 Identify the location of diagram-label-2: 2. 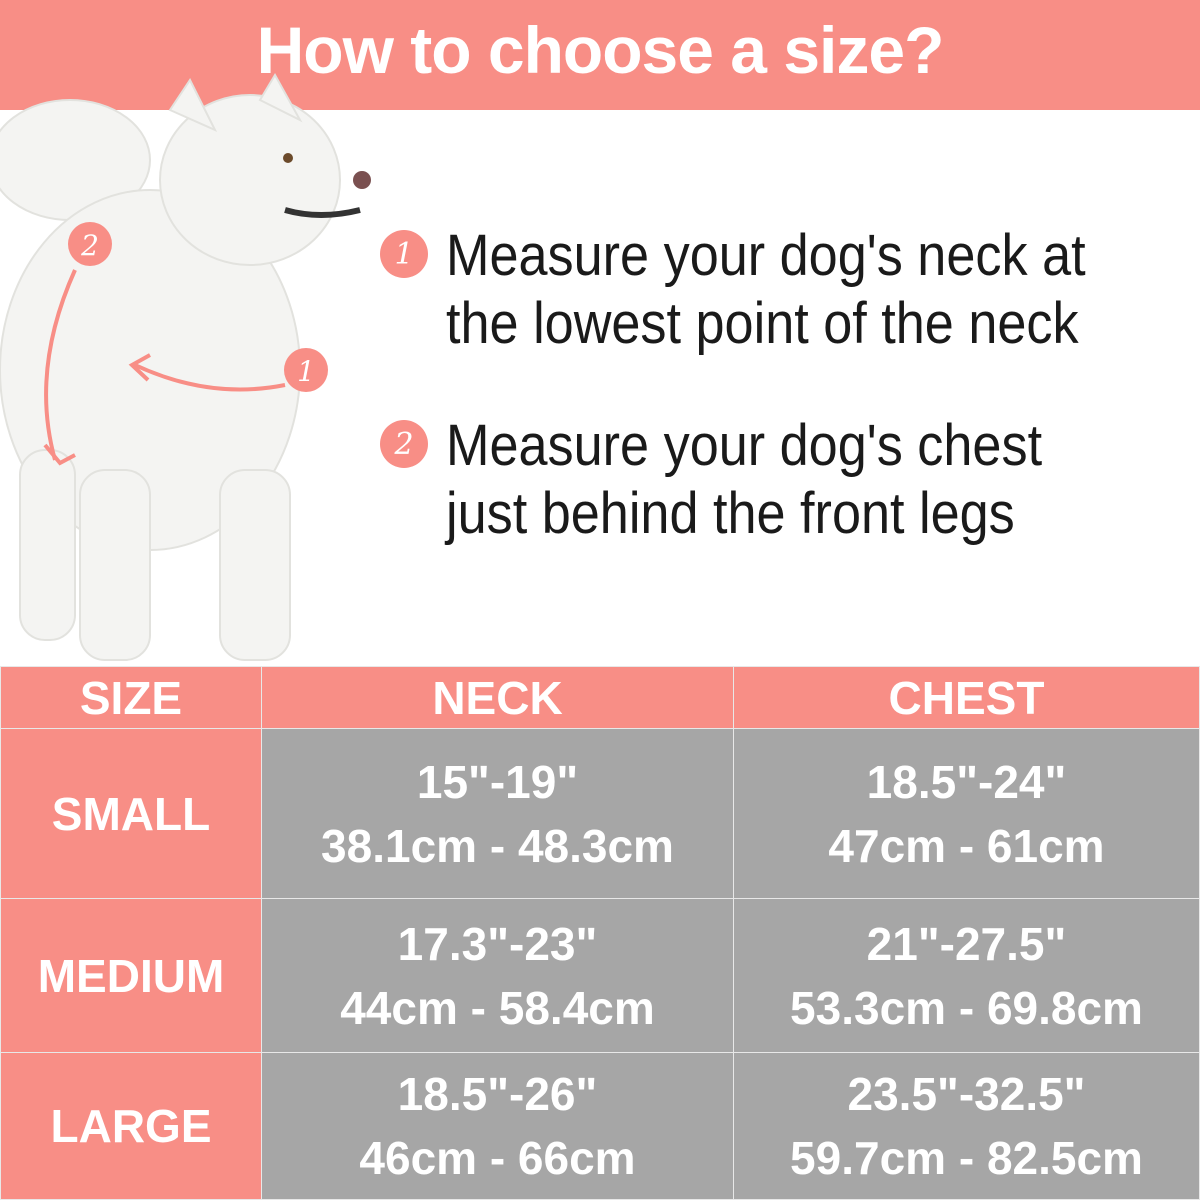
(89, 245).